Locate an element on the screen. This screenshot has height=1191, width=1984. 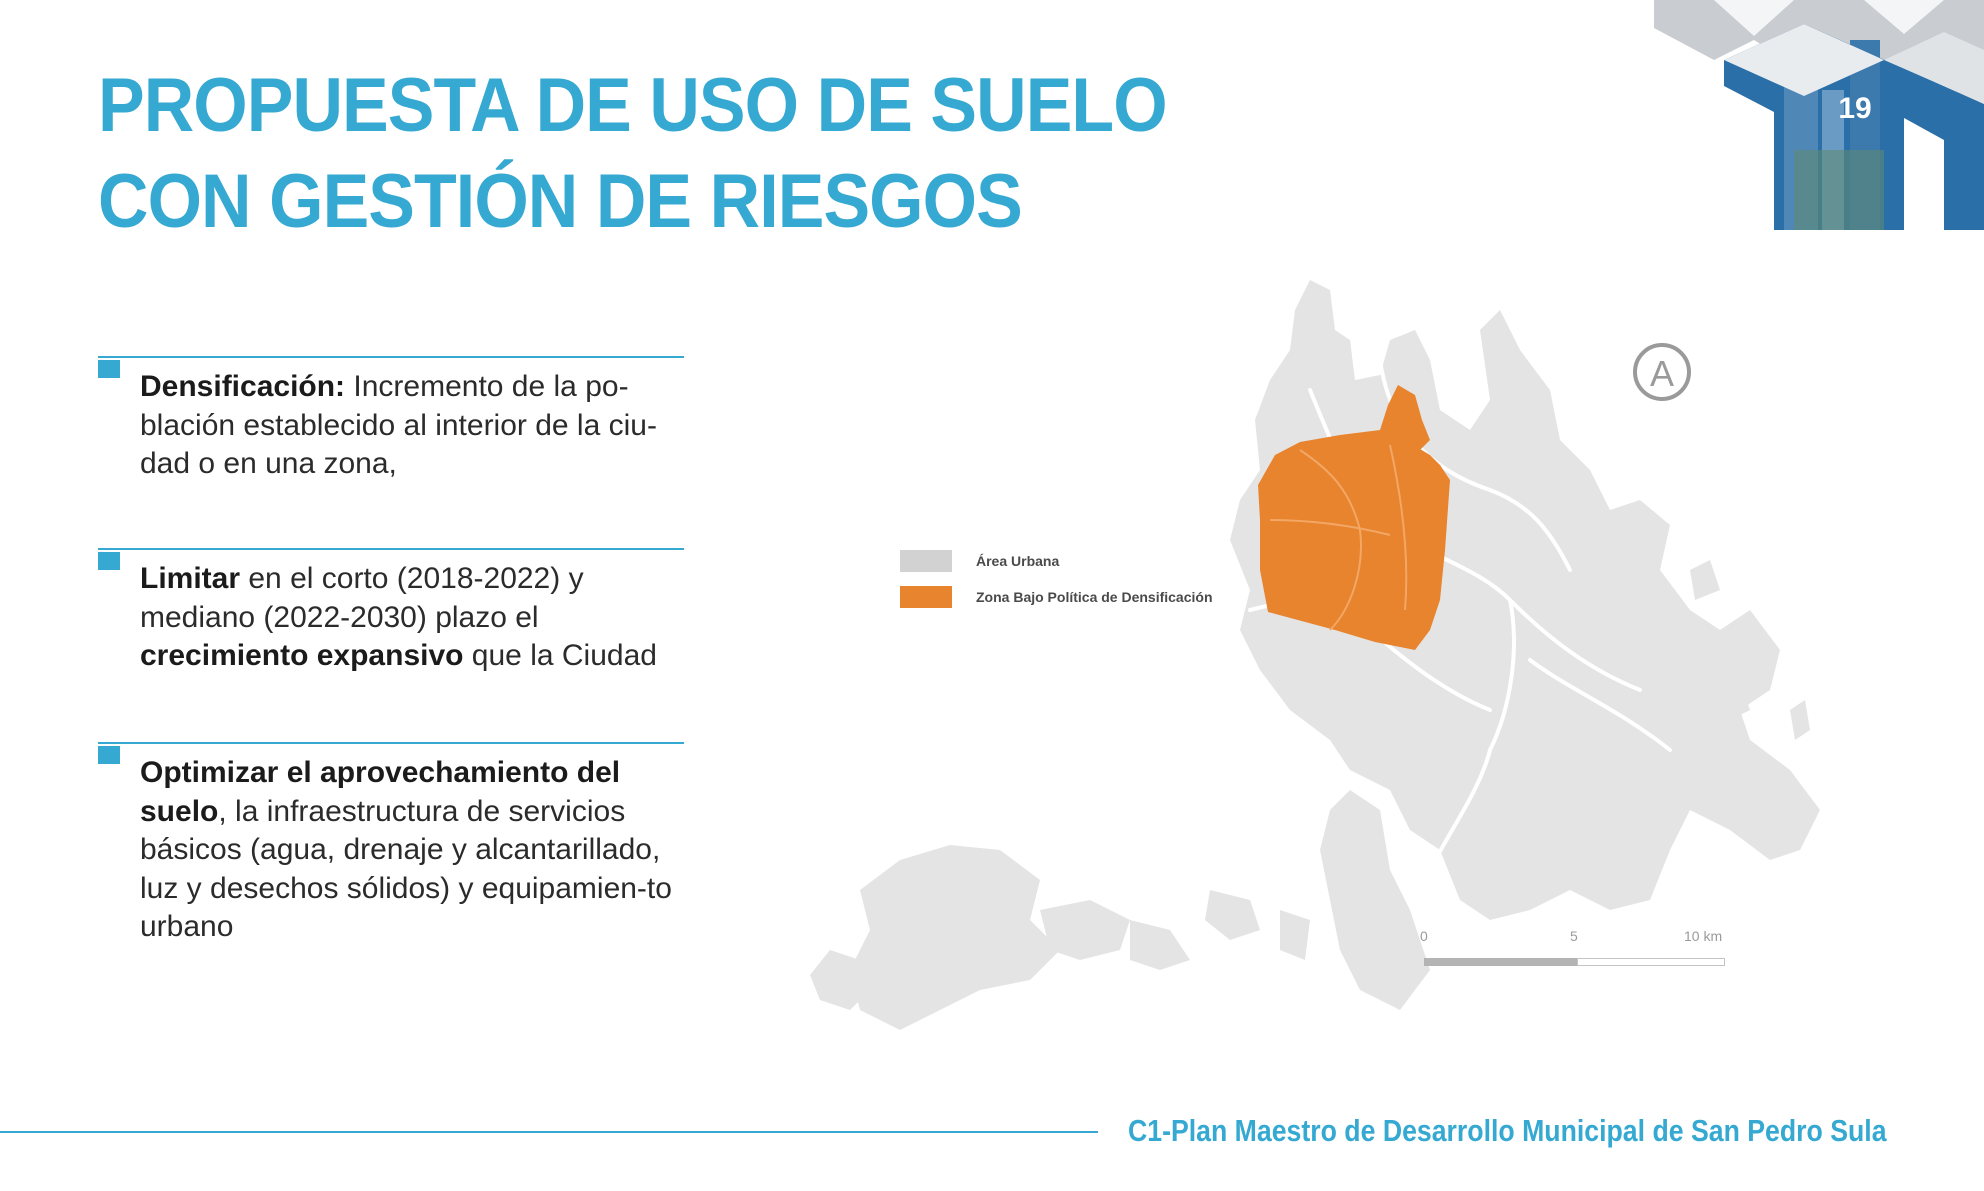
page-number: 19 is located at coordinates (1855, 108).